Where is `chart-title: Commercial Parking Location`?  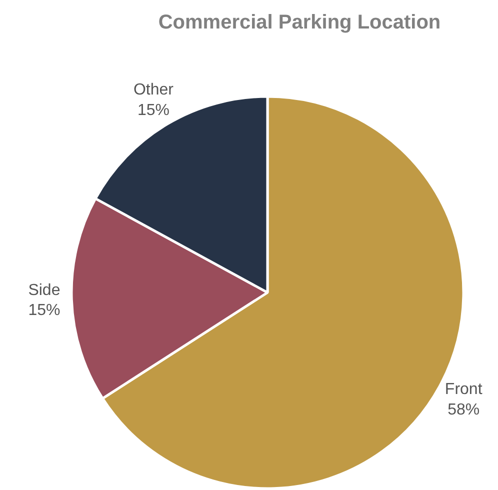 chart-title: Commercial Parking Location is located at coordinates (299, 23).